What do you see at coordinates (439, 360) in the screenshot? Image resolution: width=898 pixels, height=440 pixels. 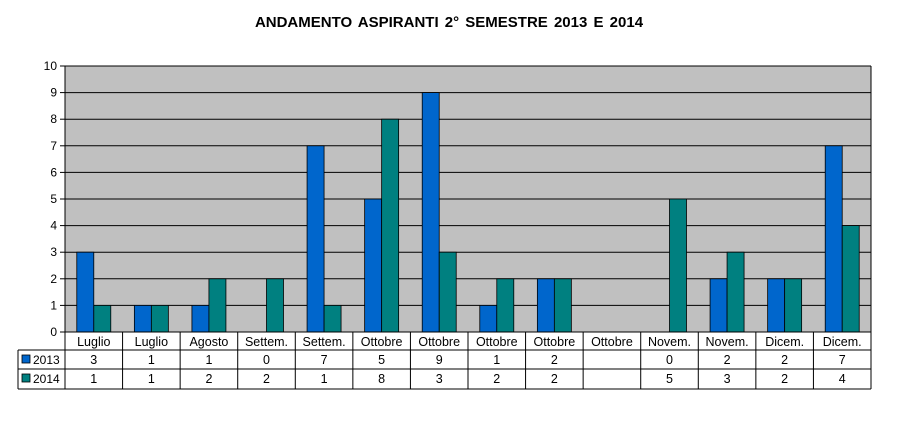 I see `data-label-2013: 9` at bounding box center [439, 360].